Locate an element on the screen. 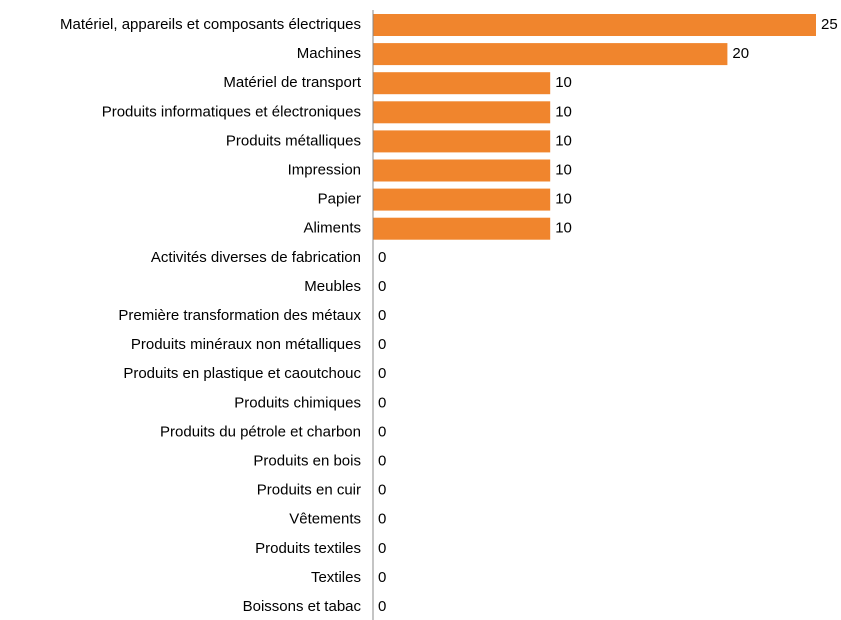  category-label: Produits du pétrole et charbon is located at coordinates (260, 431).